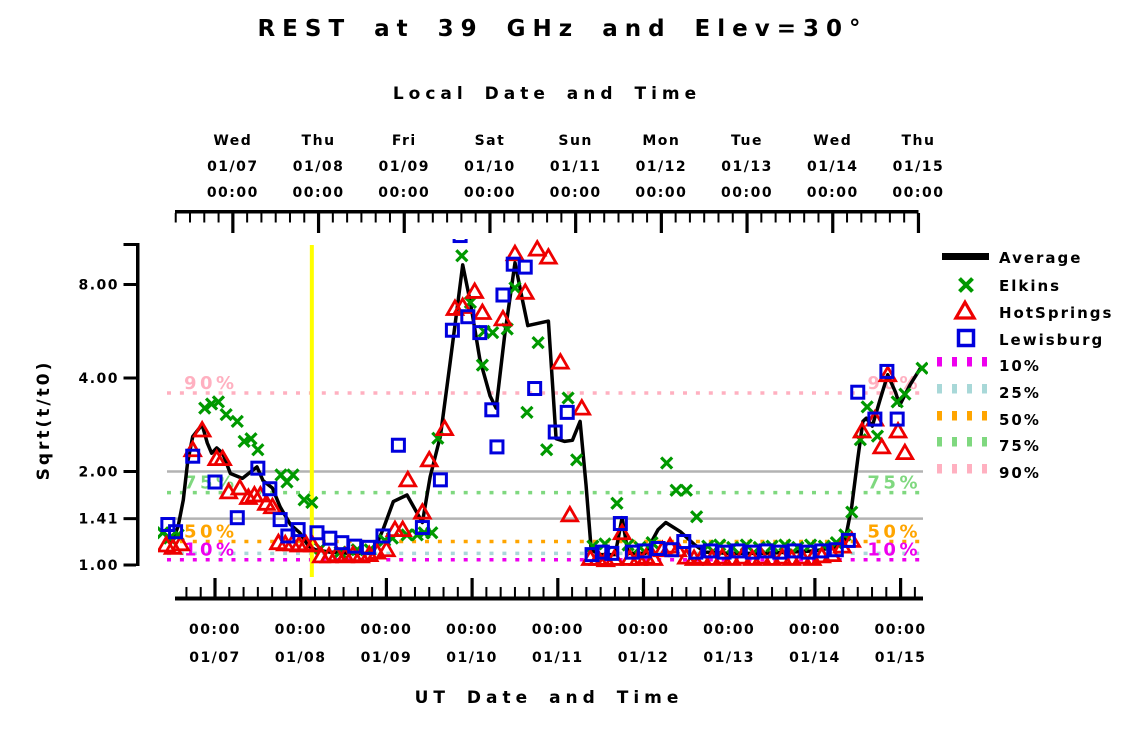  Describe the element at coordinates (490, 141) in the screenshot. I see `top-axis-day-label: Sat` at that location.